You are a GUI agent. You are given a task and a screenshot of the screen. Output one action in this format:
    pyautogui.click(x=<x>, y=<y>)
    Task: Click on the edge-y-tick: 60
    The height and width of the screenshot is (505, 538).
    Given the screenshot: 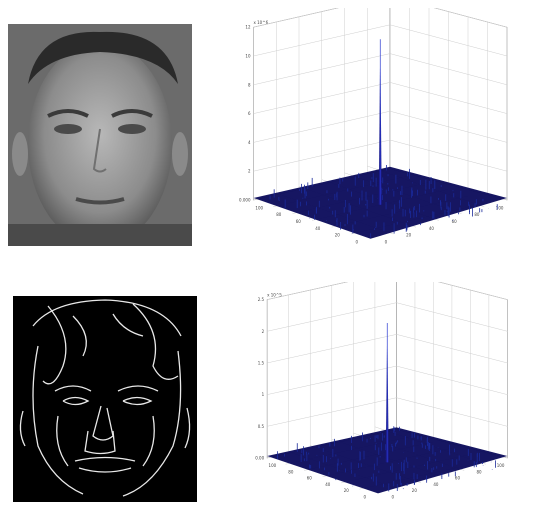 What is the action you would take?
    pyautogui.click(x=458, y=478)
    